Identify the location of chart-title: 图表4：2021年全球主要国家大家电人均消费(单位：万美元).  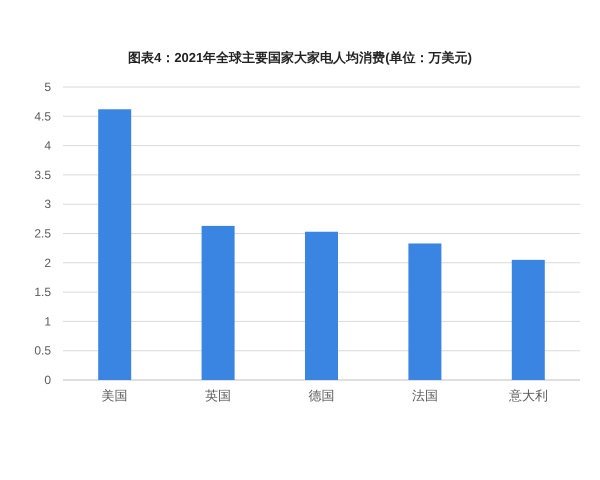
(300, 57).